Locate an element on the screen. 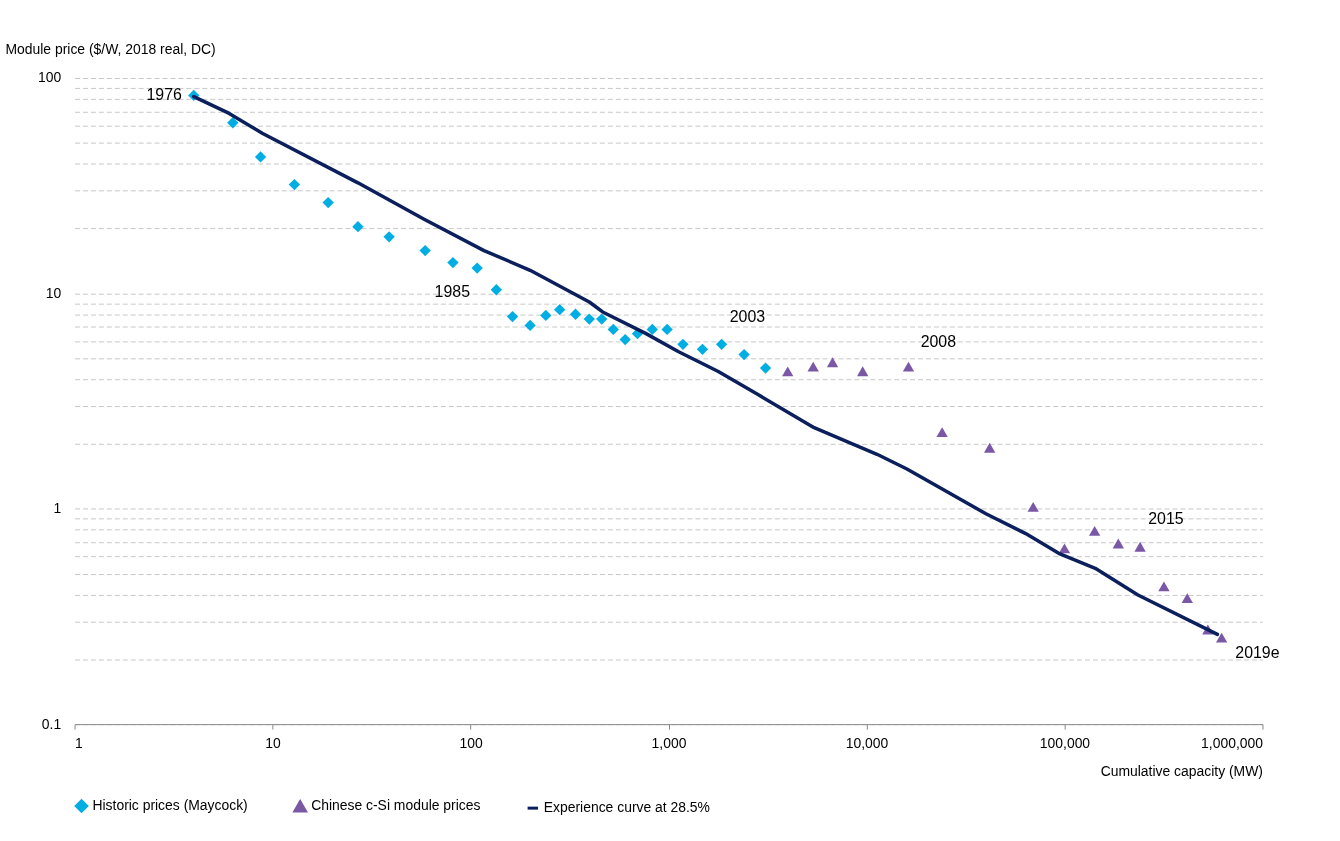 This screenshot has height=841, width=1340. annotation: 2003 is located at coordinates (747, 317).